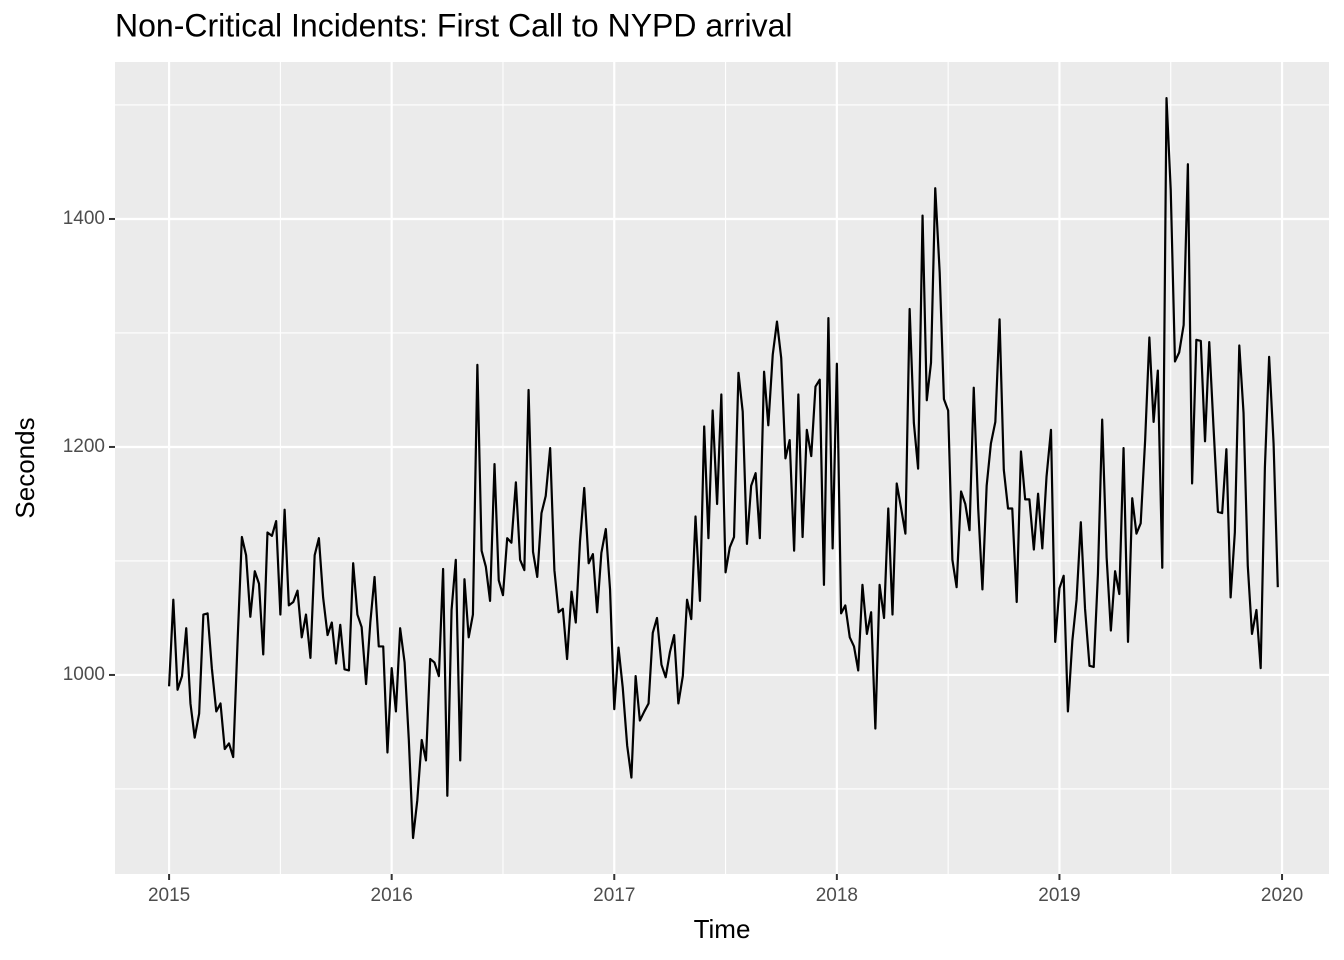  I want to click on x-tick-label: 2018, so click(837, 895).